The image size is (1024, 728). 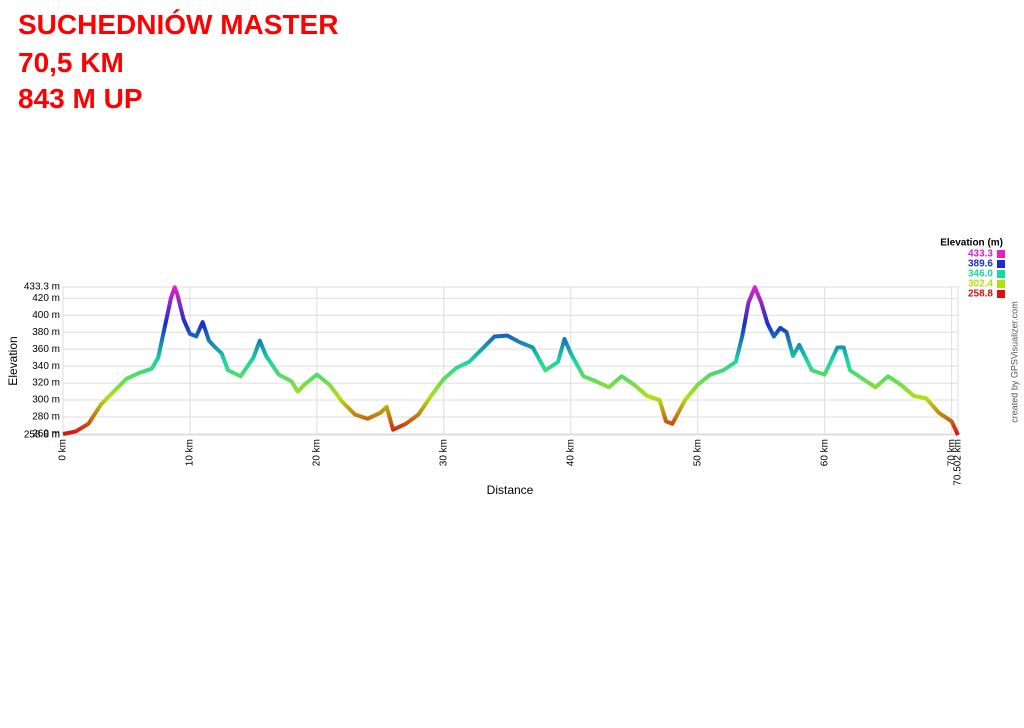 What do you see at coordinates (46, 434) in the screenshot?
I see `y-tick-label: 260 m` at bounding box center [46, 434].